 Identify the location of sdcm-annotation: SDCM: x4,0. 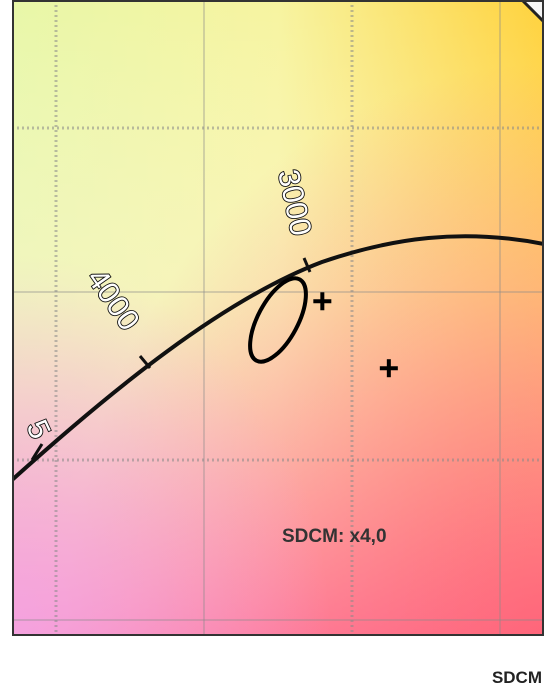
(334, 536).